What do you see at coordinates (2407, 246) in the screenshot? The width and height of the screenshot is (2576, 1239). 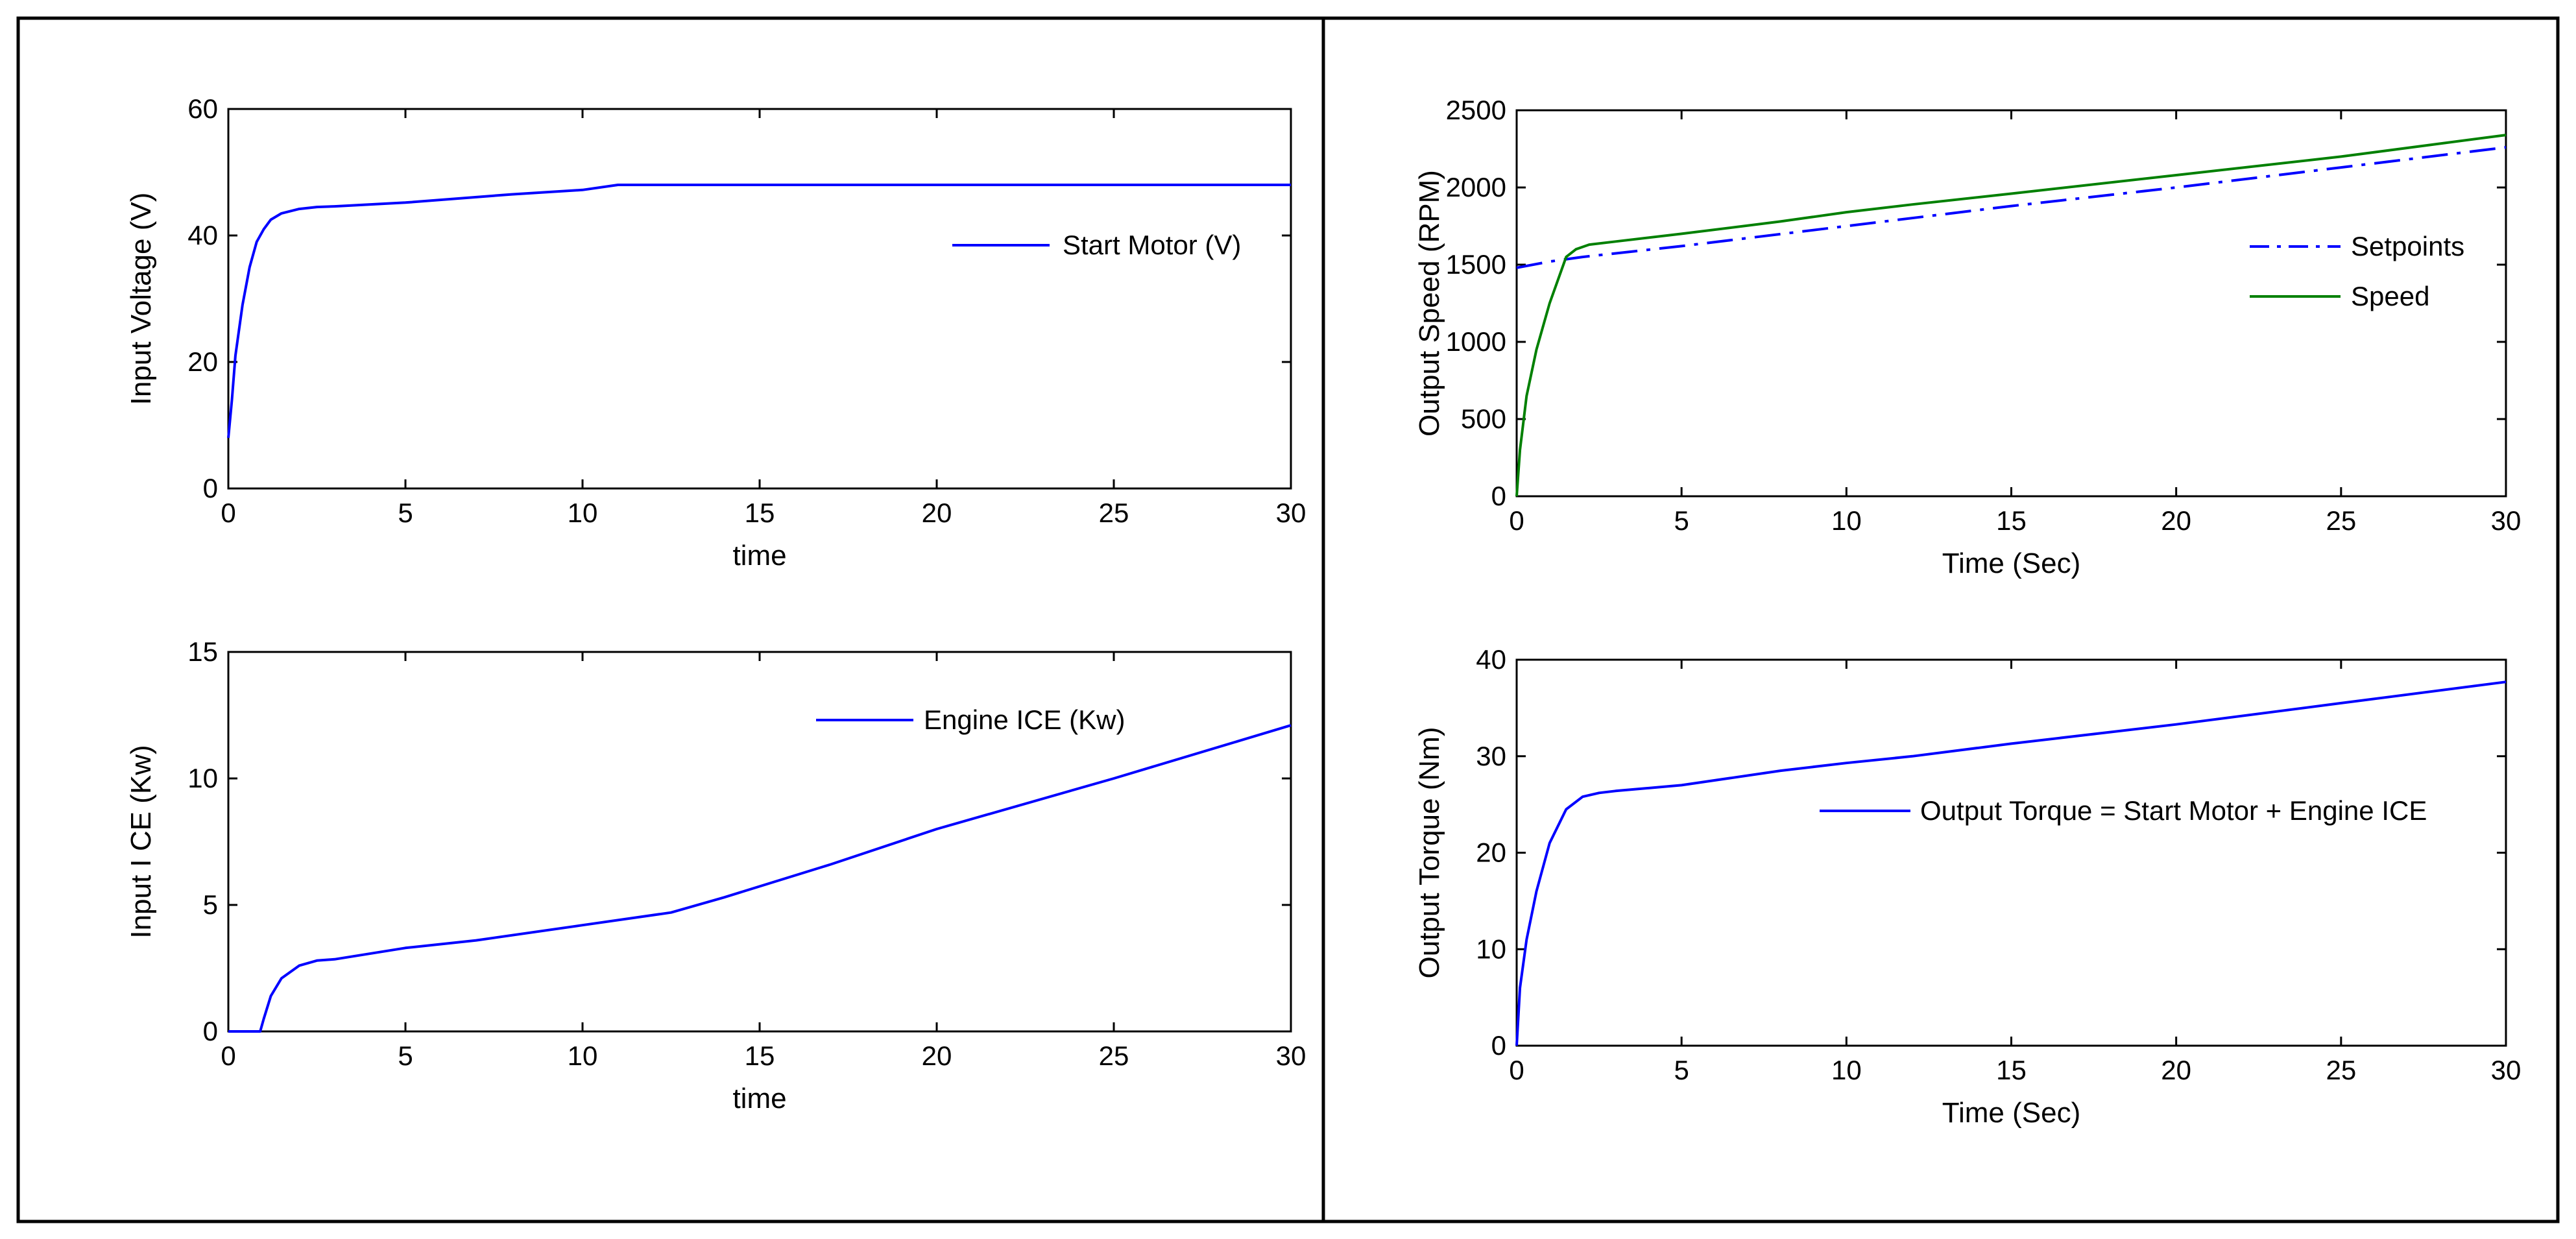 I see `legend-label: Setpoints` at bounding box center [2407, 246].